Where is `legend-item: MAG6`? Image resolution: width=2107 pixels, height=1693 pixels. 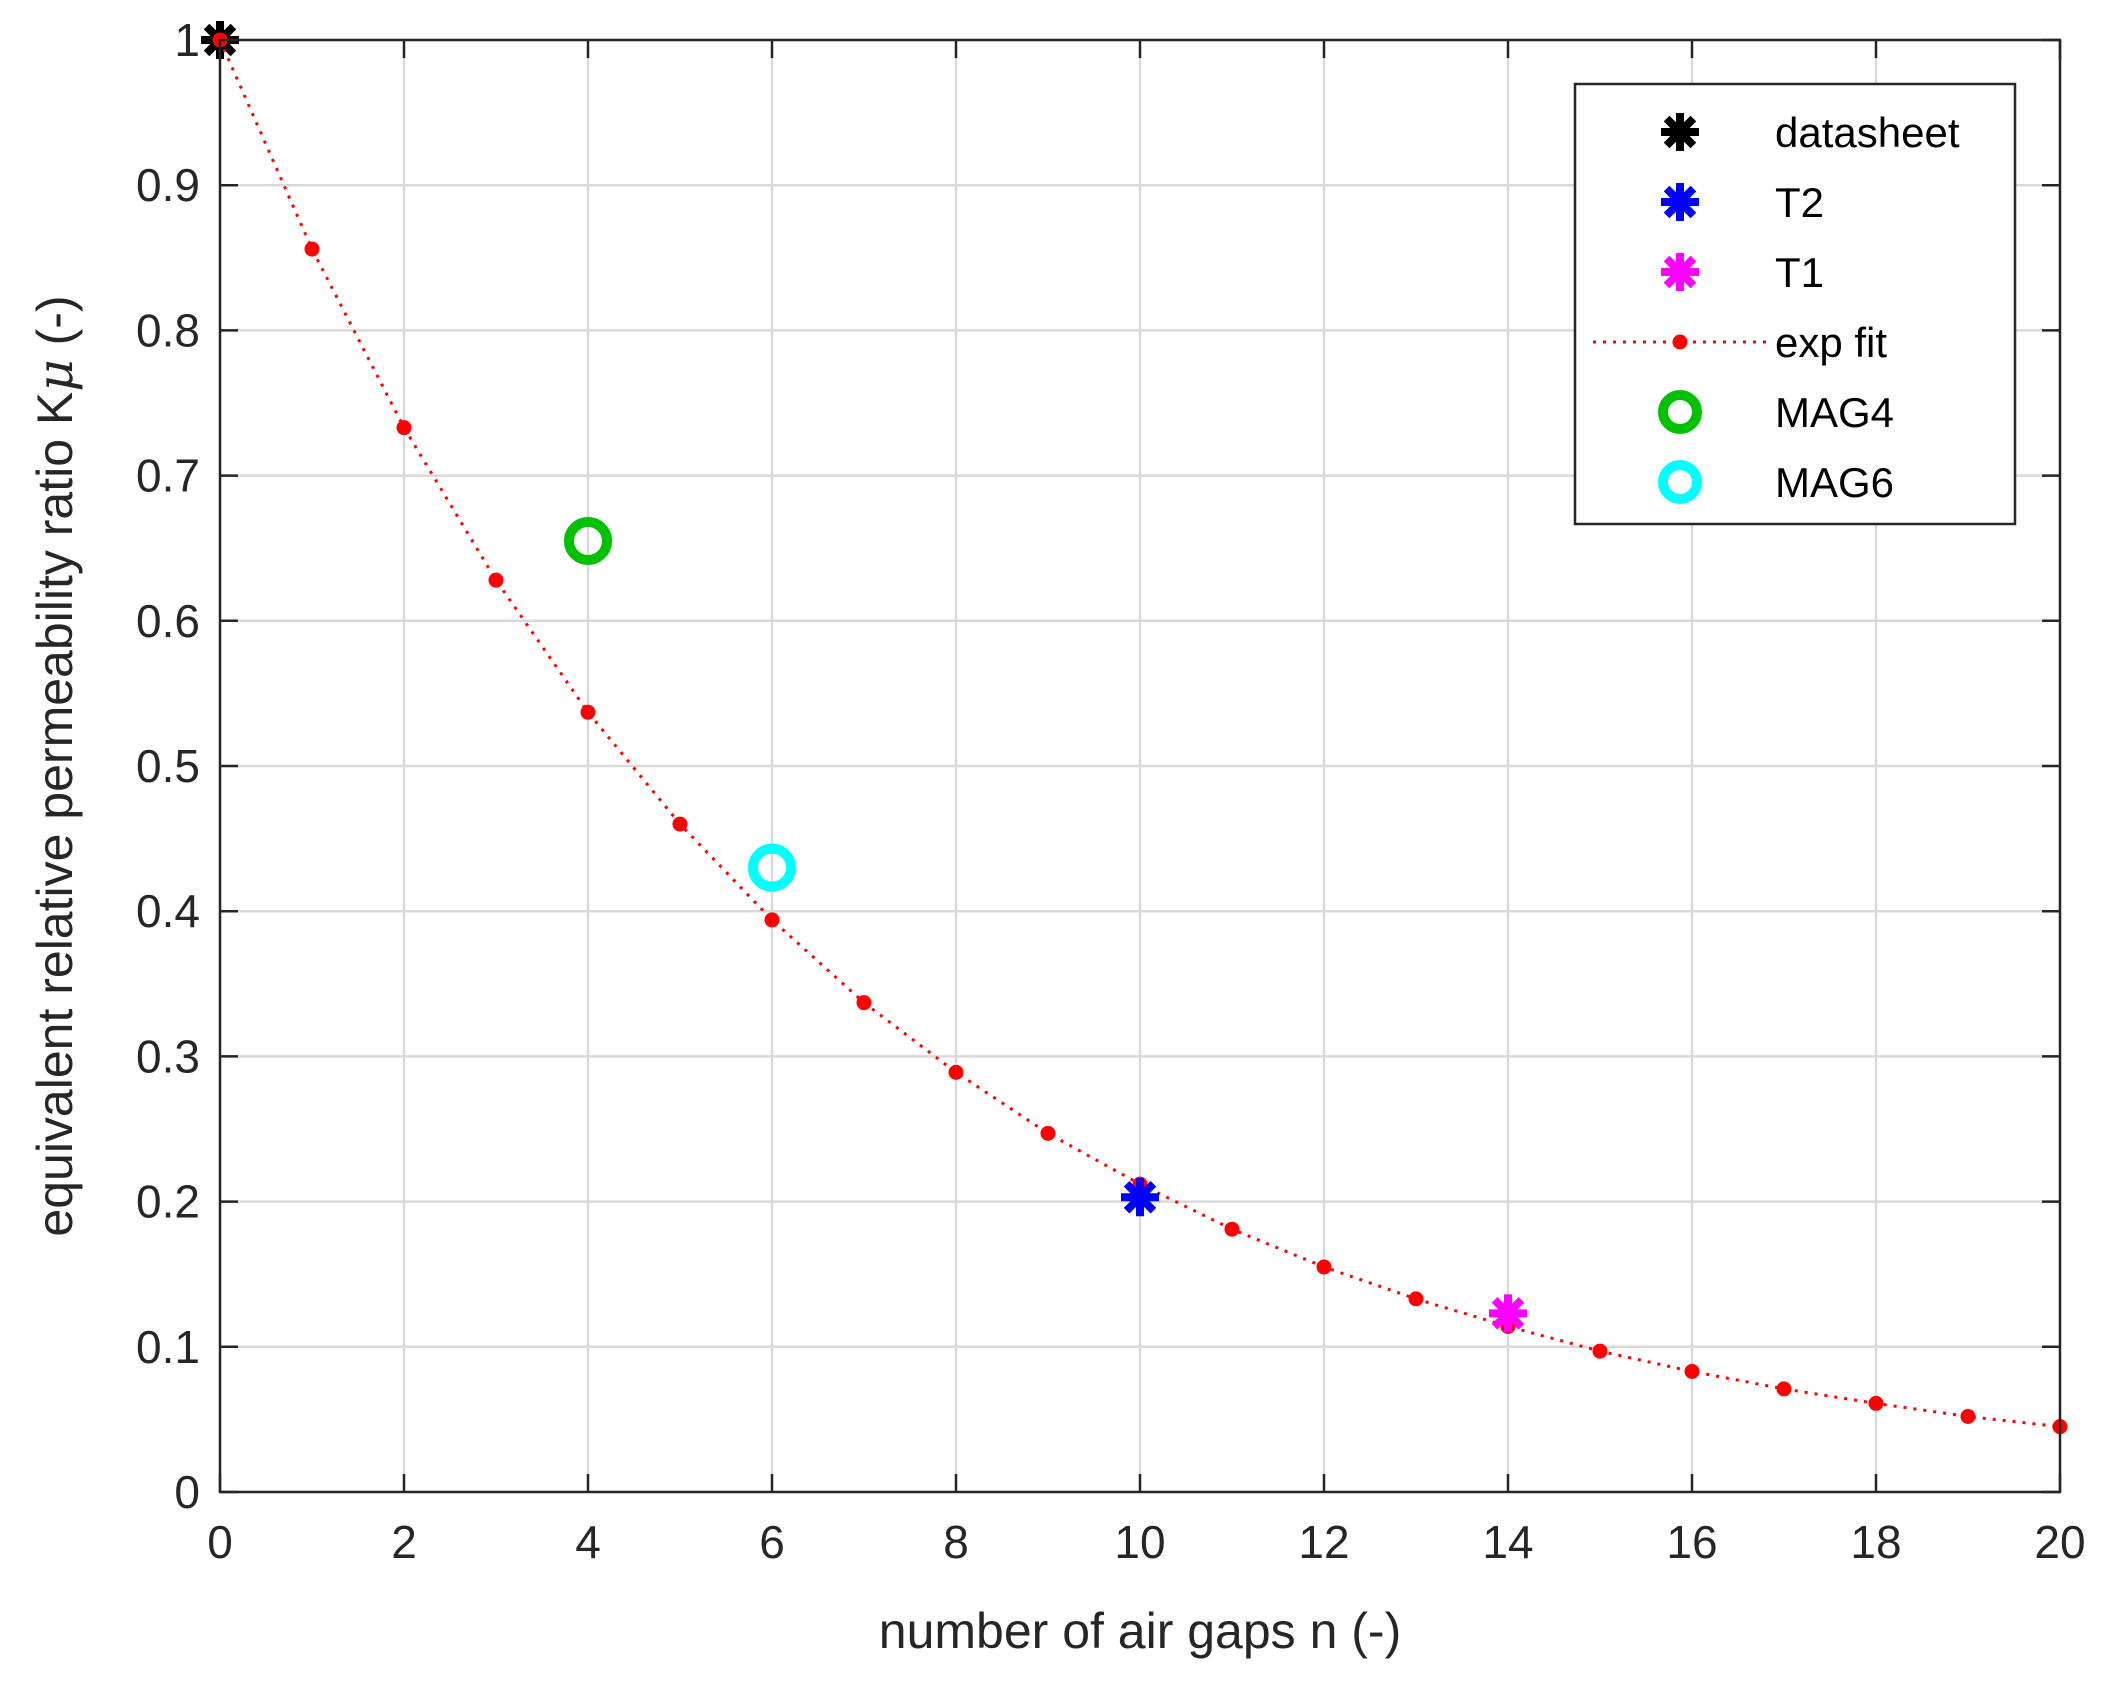 legend-item: MAG6 is located at coordinates (1776, 482).